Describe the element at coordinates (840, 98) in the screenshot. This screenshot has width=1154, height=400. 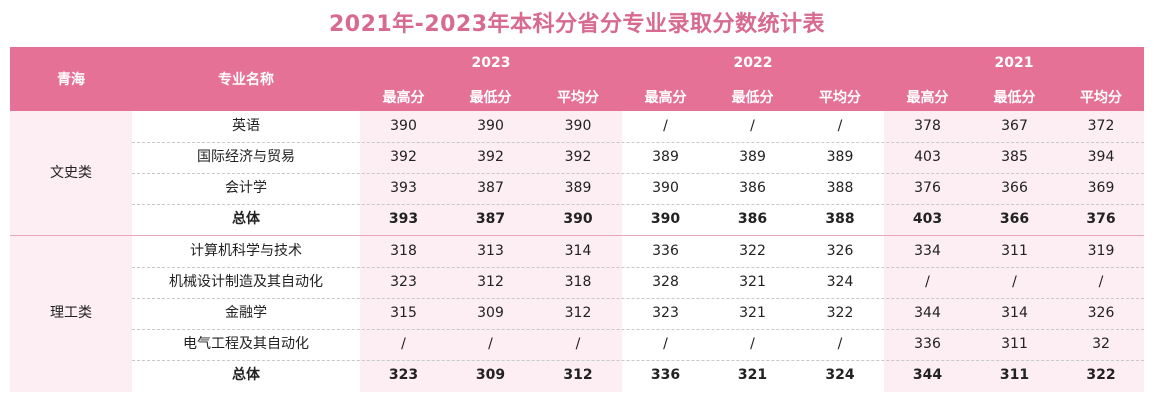
I see `header-2022-avg: 平均分` at that location.